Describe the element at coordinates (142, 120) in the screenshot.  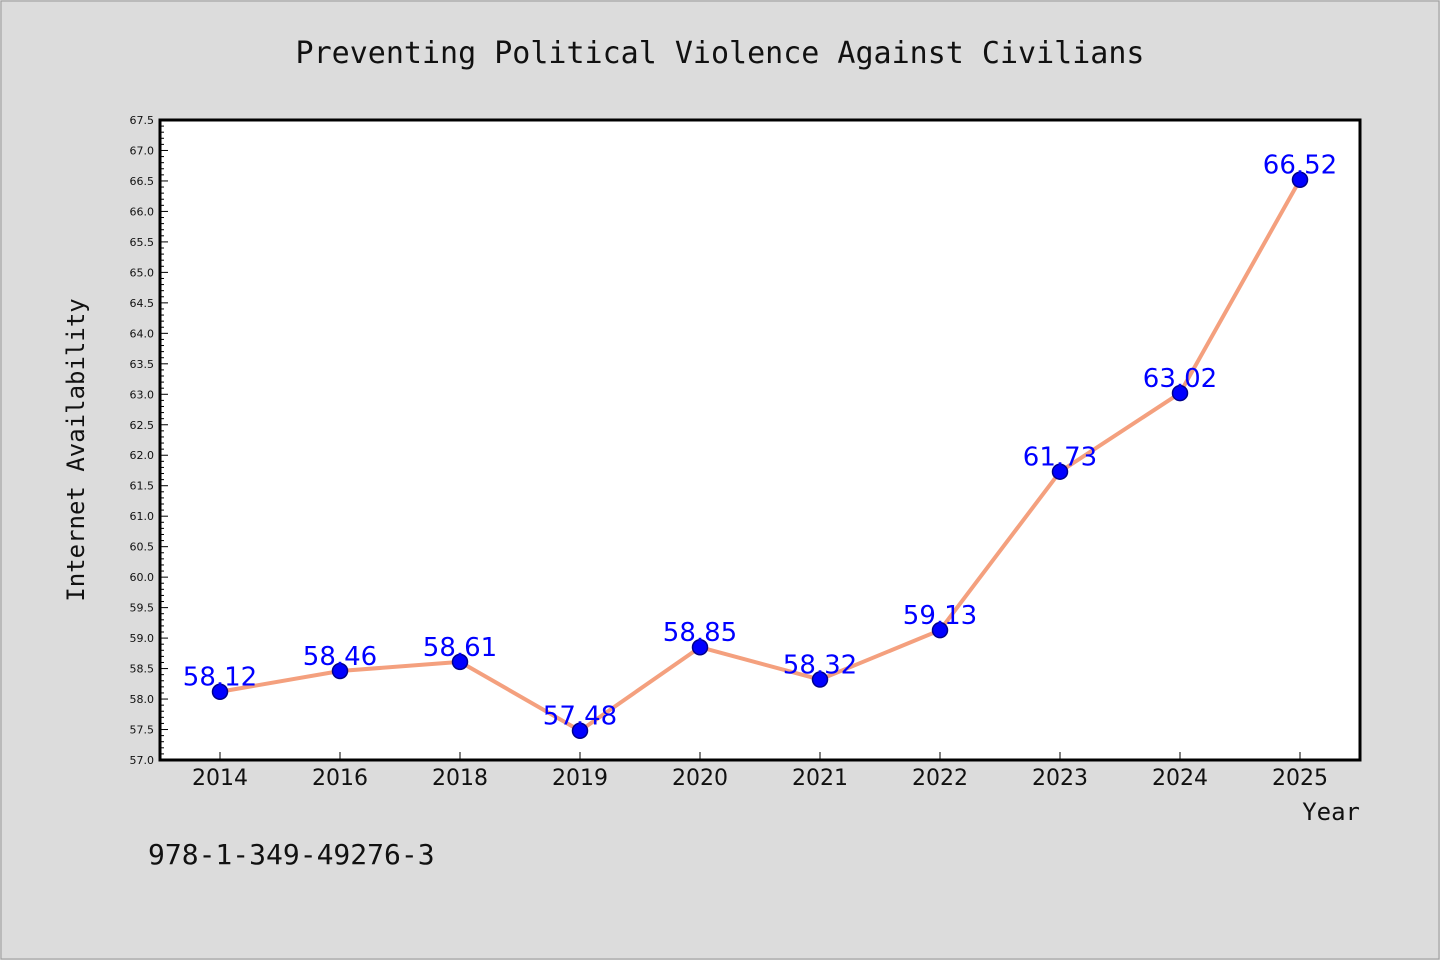
I see `y-tick-label: 67.5` at that location.